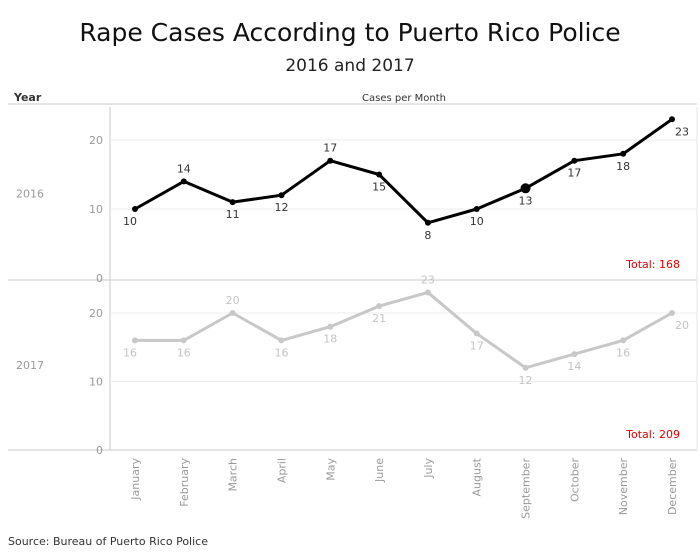 The width and height of the screenshot is (700, 560). What do you see at coordinates (403, 171) in the screenshot?
I see `series-line-2016` at bounding box center [403, 171].